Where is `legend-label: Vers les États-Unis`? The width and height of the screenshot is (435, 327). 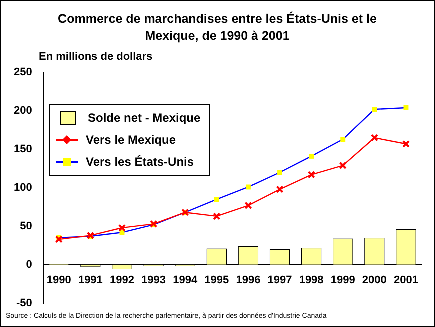 legend-label: Vers les États-Unis is located at coordinates (140, 162).